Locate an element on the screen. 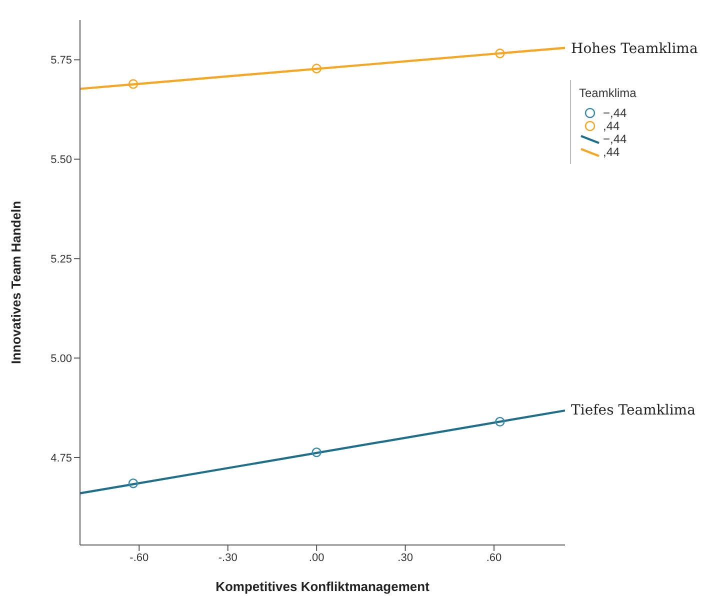 The image size is (705, 596). x-tick-label: -.30 is located at coordinates (228, 558).